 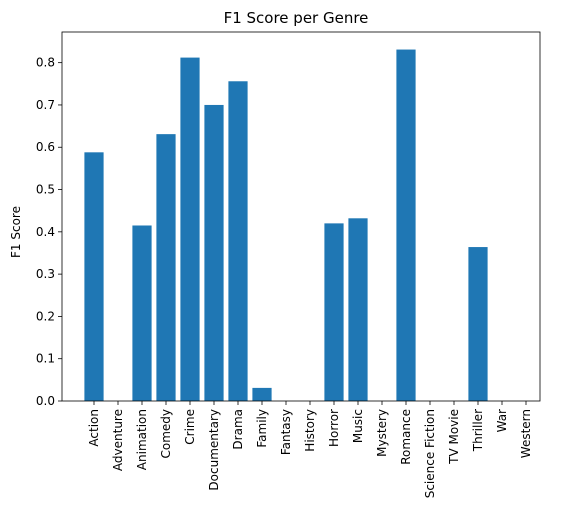 What do you see at coordinates (238, 429) in the screenshot?
I see `x-tick-label: Drama` at bounding box center [238, 429].